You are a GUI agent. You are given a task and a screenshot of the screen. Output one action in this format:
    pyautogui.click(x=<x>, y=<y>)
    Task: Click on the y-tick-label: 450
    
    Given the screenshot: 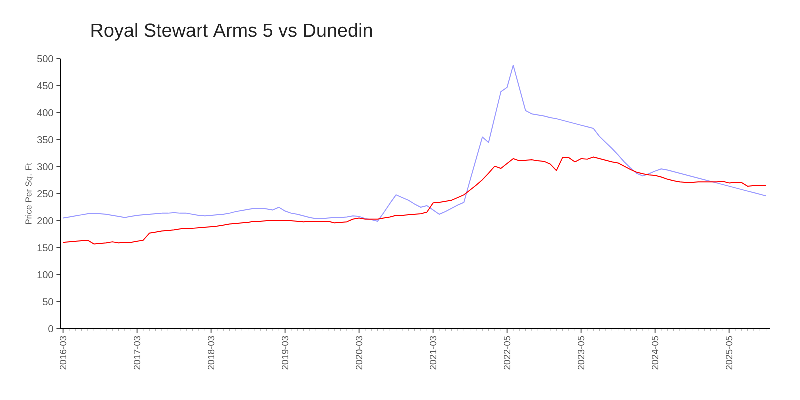 What is the action you would take?
    pyautogui.click(x=45, y=86)
    